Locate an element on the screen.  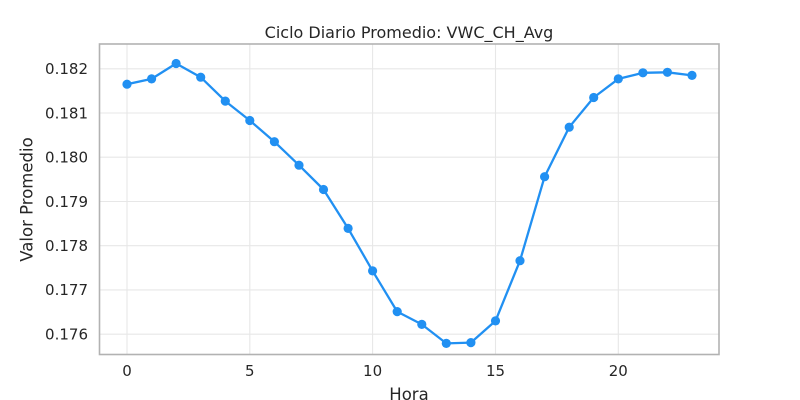
y-tick-label: 0.179 is located at coordinates (66, 202).